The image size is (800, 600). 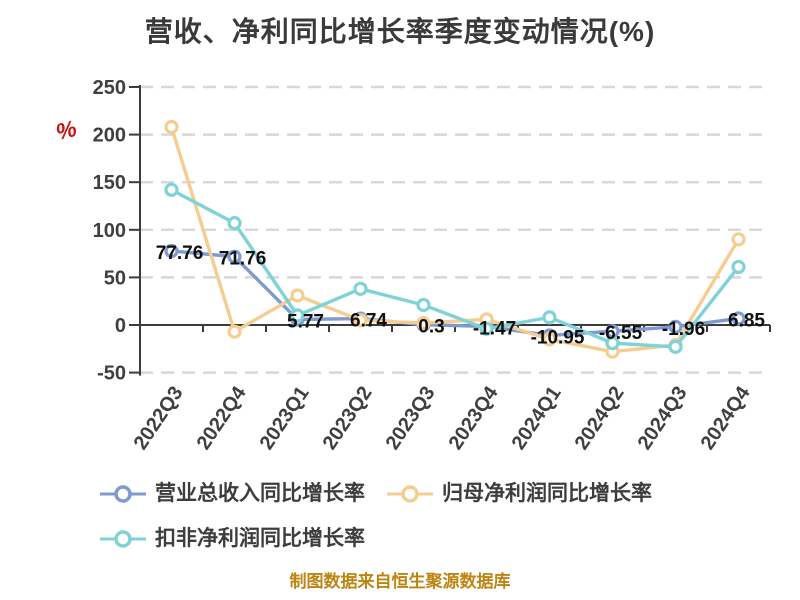 What do you see at coordinates (600, 417) in the screenshot?
I see `svg-text: 2024Q2` at bounding box center [600, 417].